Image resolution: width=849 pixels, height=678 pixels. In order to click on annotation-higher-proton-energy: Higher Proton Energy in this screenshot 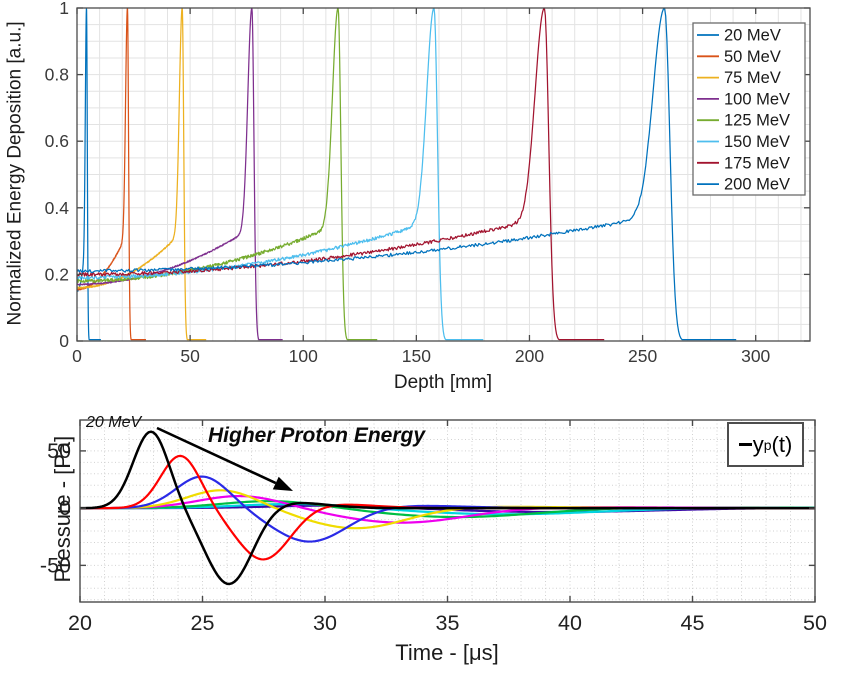, I will do `click(317, 435)`.